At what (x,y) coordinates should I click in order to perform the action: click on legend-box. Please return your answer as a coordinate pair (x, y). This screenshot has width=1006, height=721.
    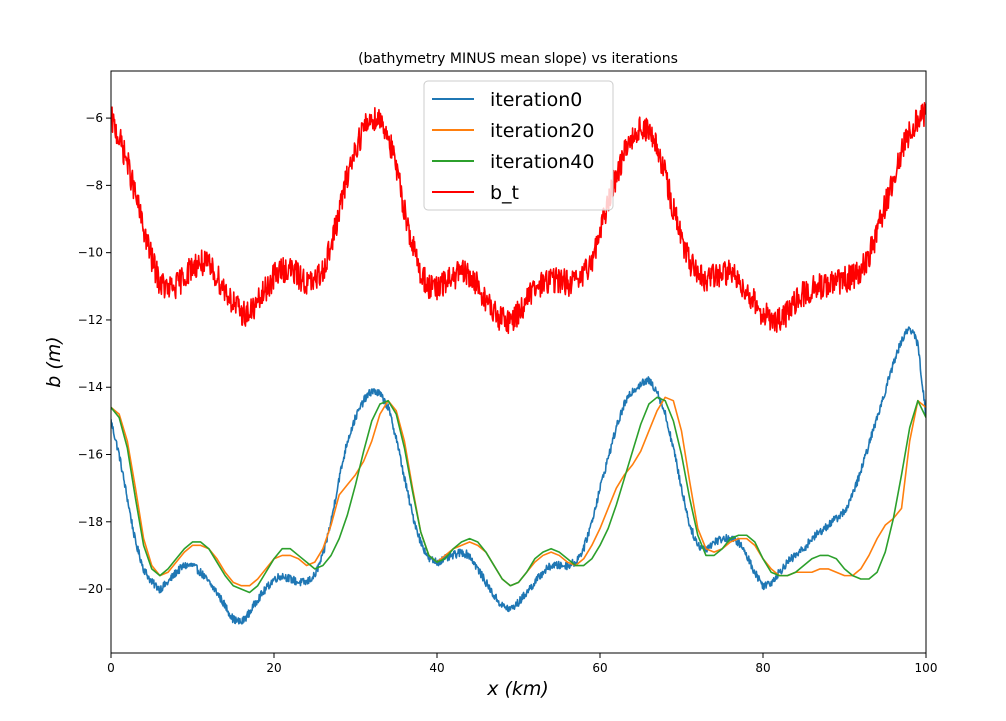
    Looking at the image, I should click on (518, 145).